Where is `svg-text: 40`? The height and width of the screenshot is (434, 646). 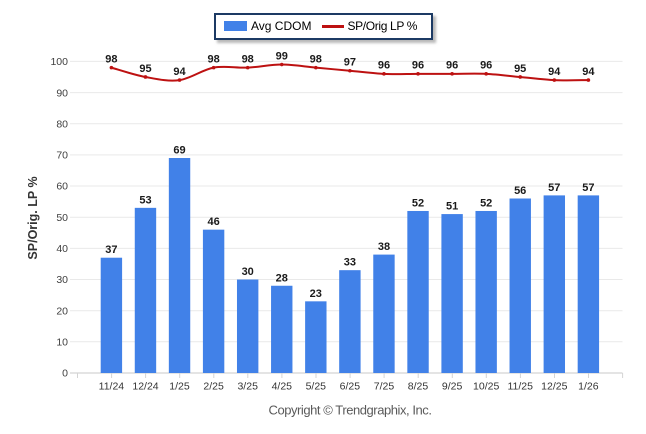 svg-text: 40 is located at coordinates (62, 249).